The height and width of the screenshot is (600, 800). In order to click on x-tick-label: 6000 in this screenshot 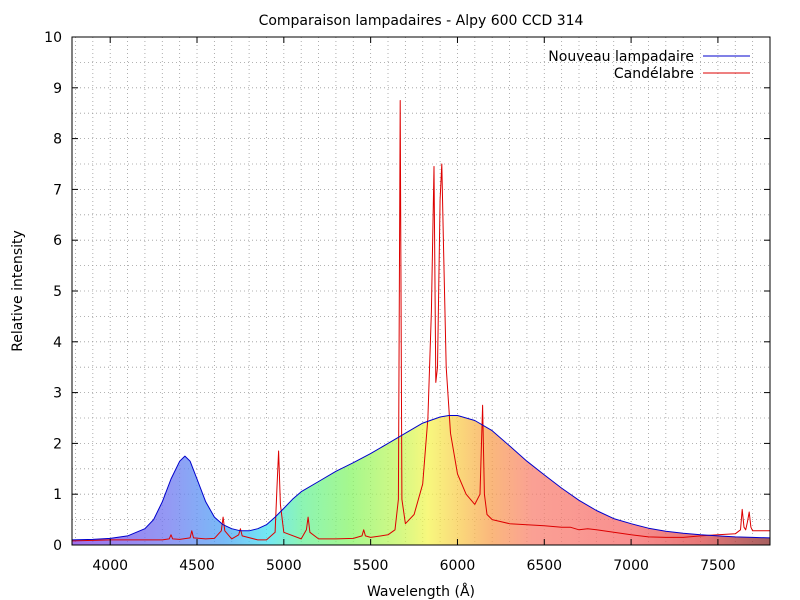, I will do `click(458, 566)`.